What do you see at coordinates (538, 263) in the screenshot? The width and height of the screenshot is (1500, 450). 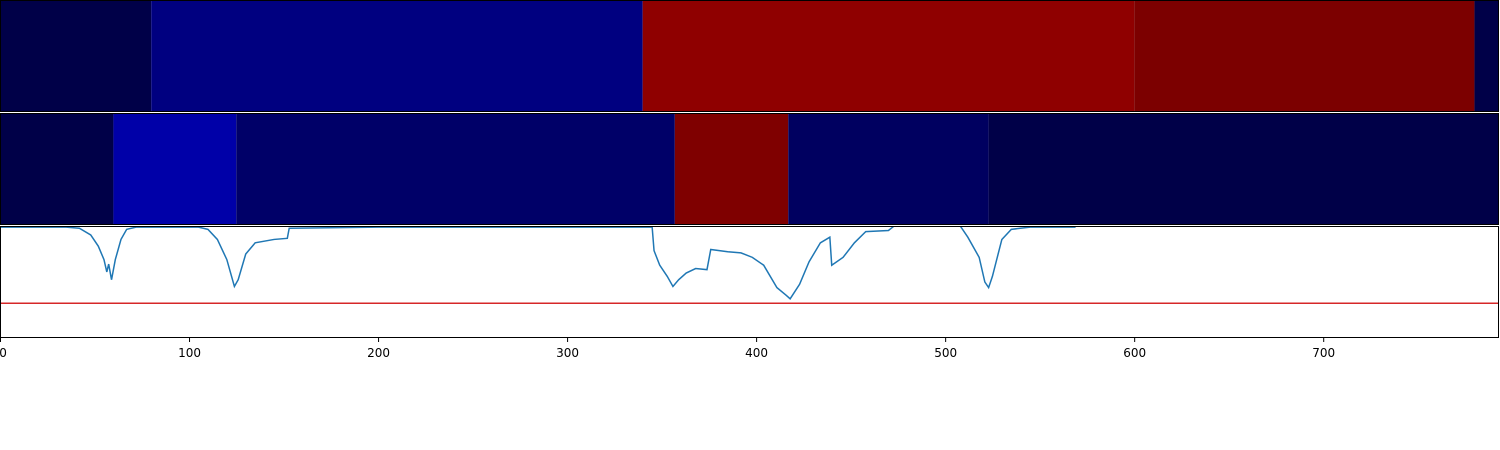 I see `data-line` at bounding box center [538, 263].